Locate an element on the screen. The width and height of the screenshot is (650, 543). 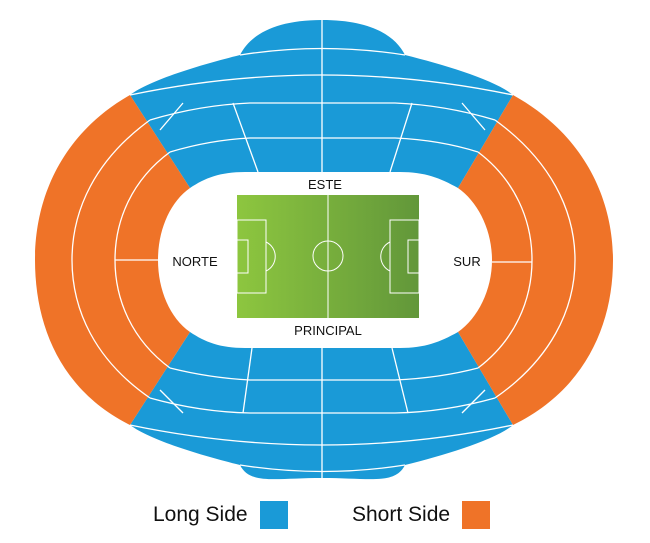
legend-short-side-swatch is located at coordinates (476, 515).